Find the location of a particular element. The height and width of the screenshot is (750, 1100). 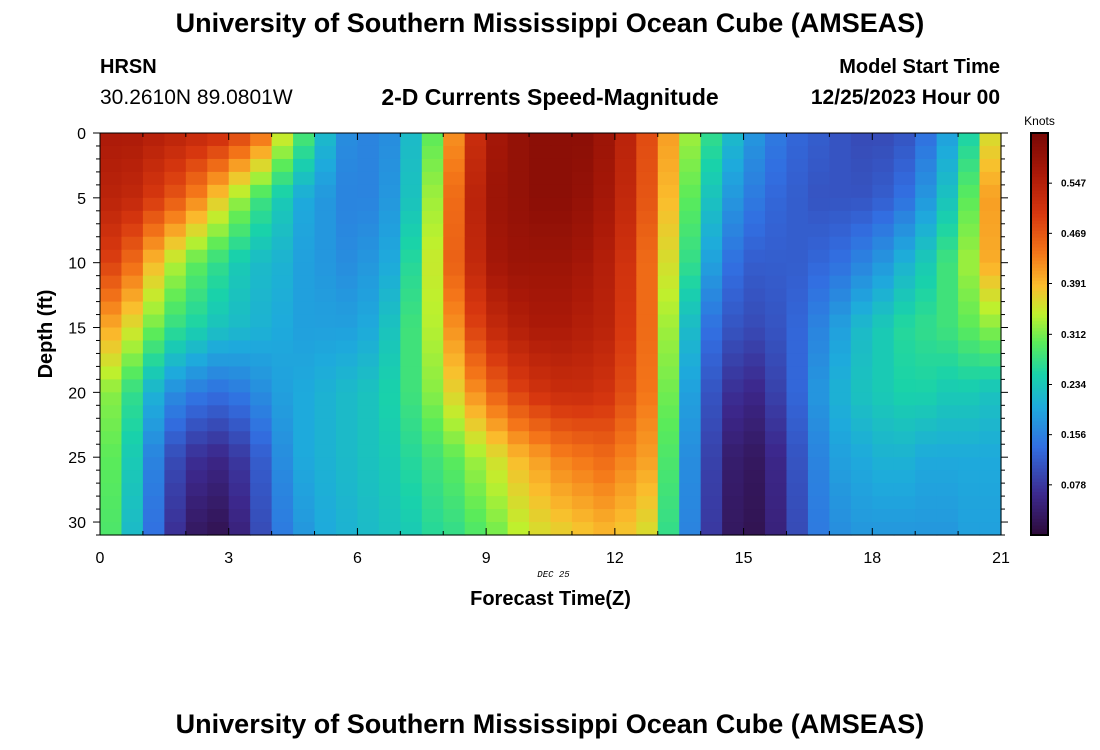

y-axis-label: Depth (ft) is located at coordinates (46, 334).